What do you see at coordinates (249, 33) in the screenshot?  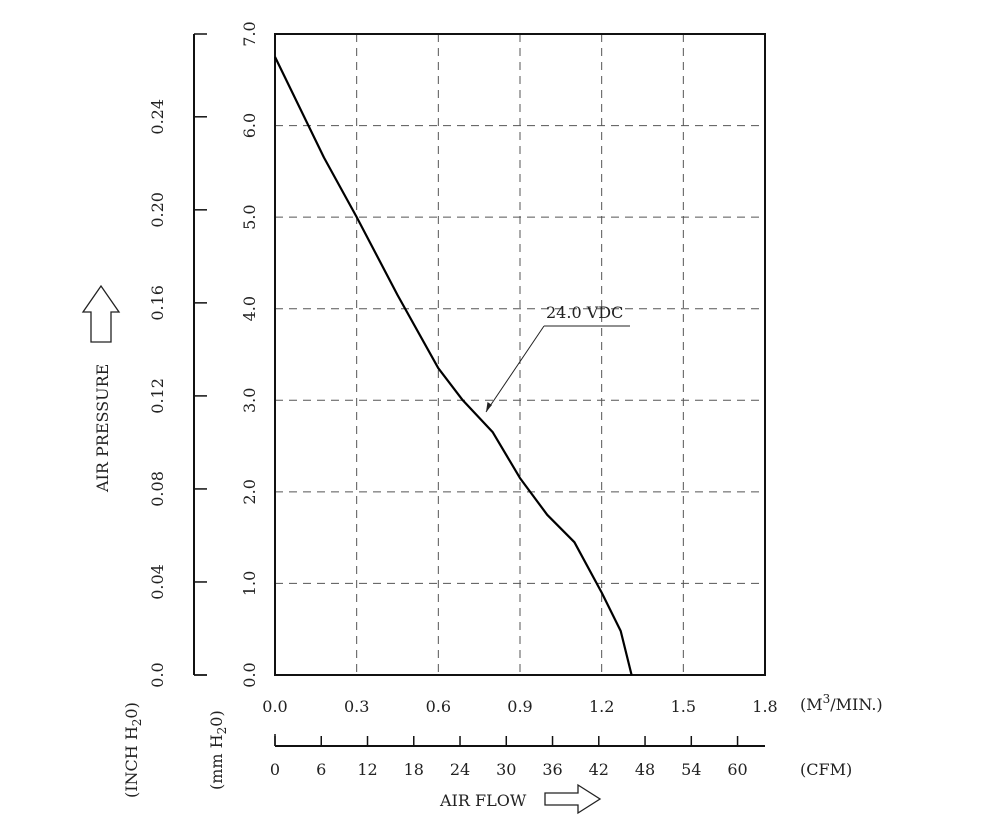 I see `y-mm-tick-label: 7.0` at bounding box center [249, 33].